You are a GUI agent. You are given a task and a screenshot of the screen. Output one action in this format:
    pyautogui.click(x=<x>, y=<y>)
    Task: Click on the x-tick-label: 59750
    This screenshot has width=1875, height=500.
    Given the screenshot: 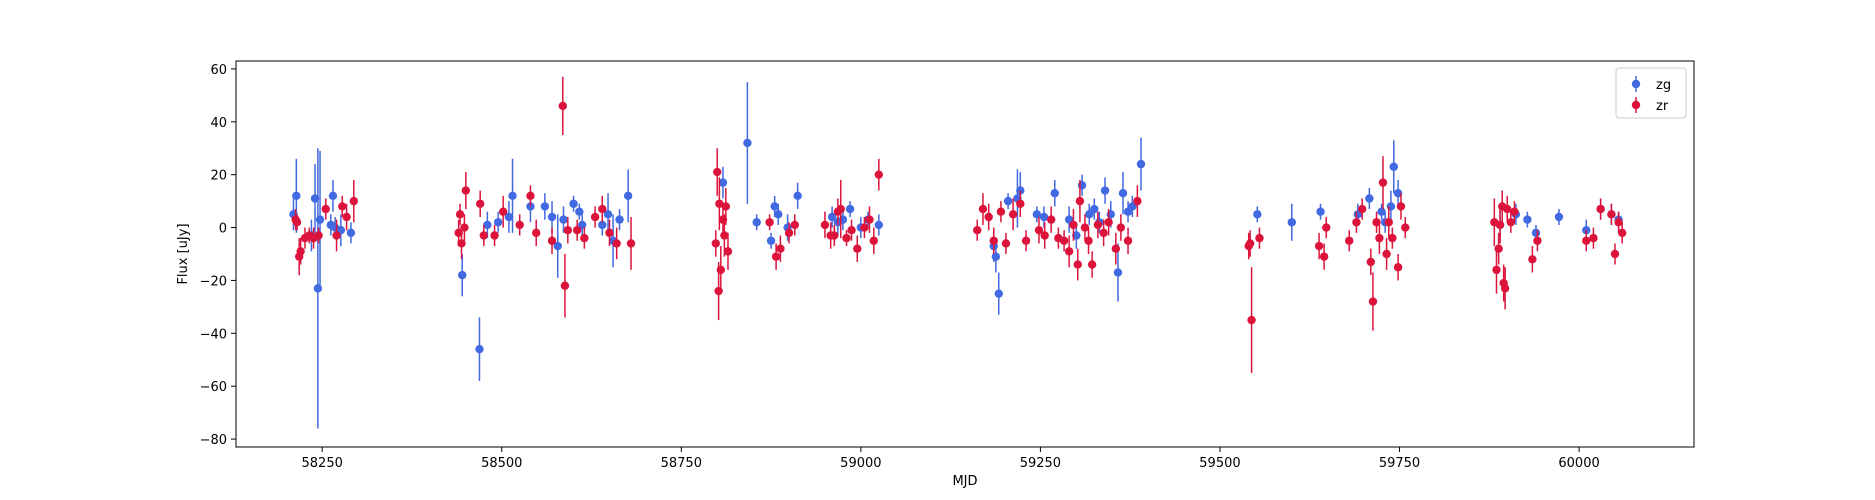 What is the action you would take?
    pyautogui.click(x=1399, y=463)
    